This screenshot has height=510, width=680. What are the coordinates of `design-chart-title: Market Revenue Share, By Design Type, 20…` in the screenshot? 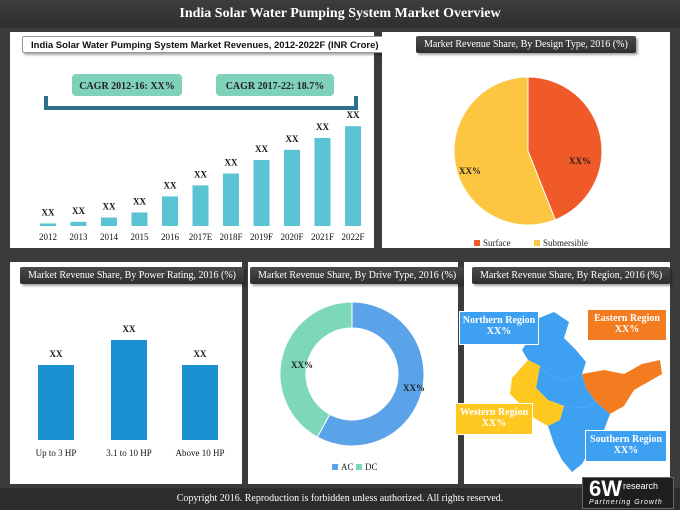 It's located at (526, 44).